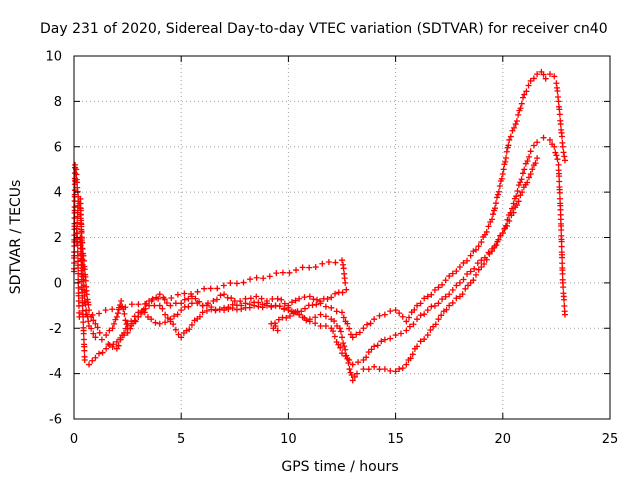 This screenshot has height=480, width=640. Describe the element at coordinates (395, 439) in the screenshot. I see `x-tick-label: 15` at that location.